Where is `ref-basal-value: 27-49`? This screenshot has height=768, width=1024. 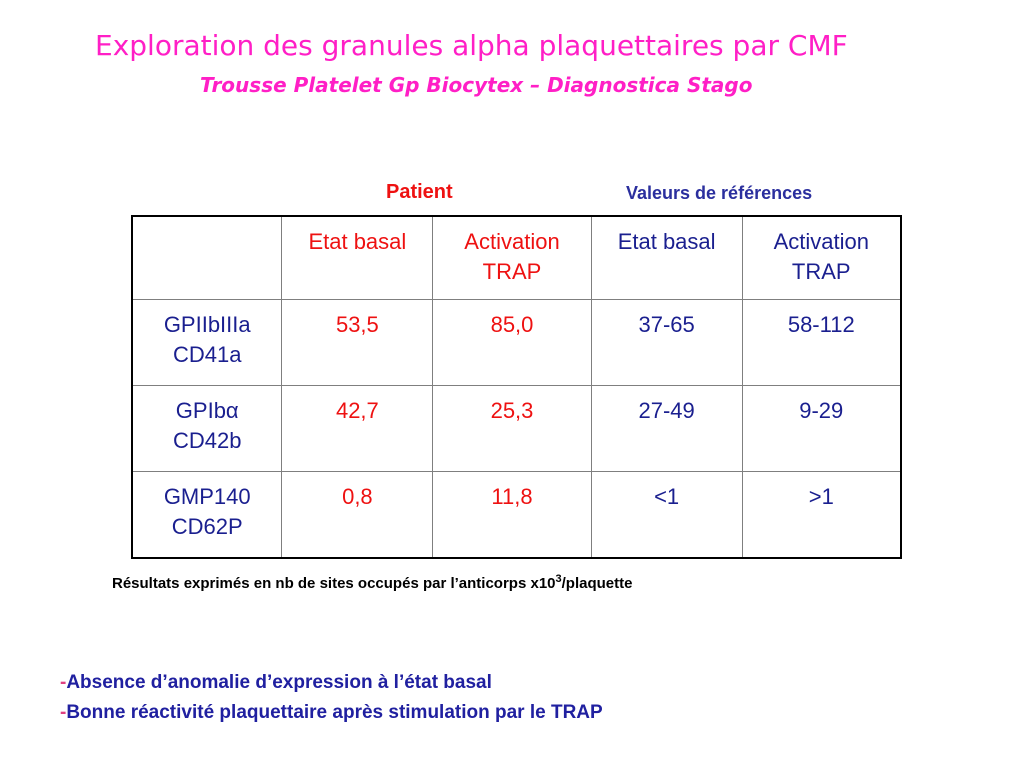 ref-basal-value: 27-49 is located at coordinates (666, 428).